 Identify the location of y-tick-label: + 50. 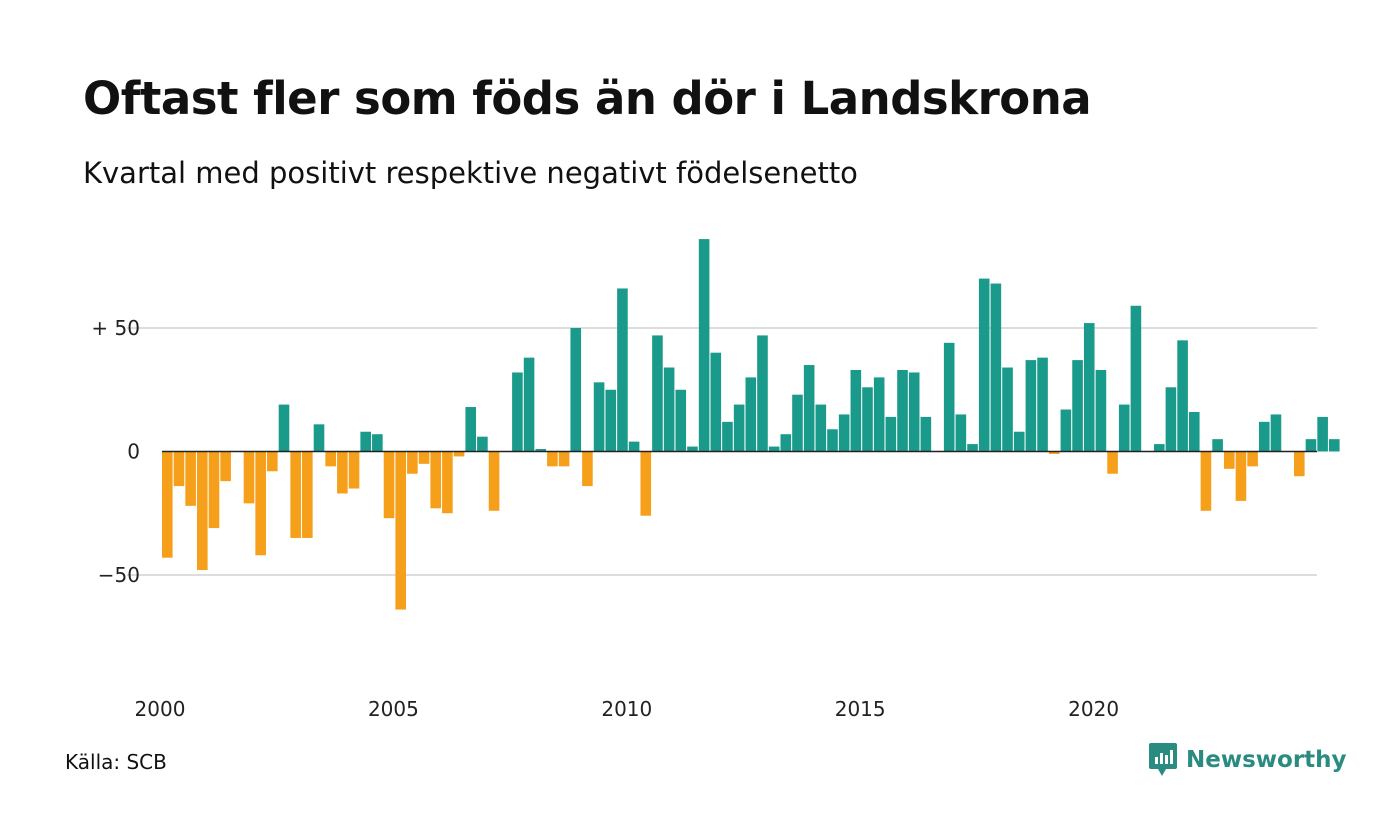
(115, 328).